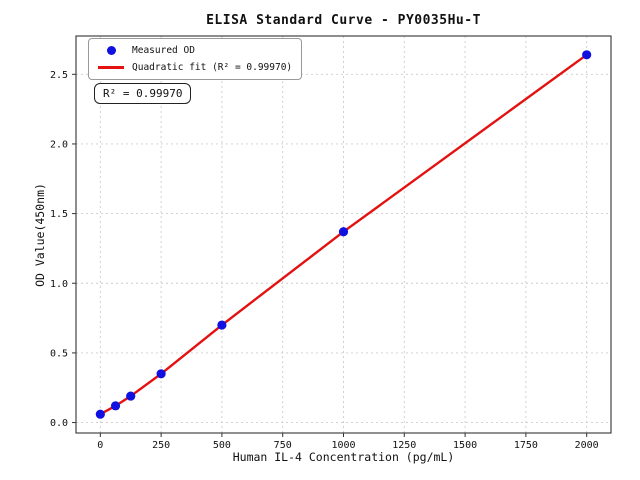 The width and height of the screenshot is (640, 480). I want to click on x-tick-label: 1250, so click(404, 445).